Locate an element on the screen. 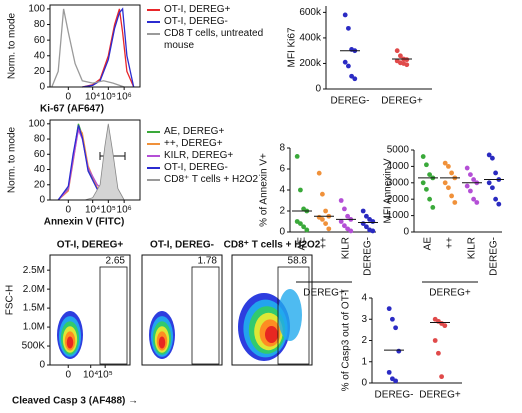 This screenshot has height=413, width=522. x-tick-label: 0 is located at coordinates (68, 375).